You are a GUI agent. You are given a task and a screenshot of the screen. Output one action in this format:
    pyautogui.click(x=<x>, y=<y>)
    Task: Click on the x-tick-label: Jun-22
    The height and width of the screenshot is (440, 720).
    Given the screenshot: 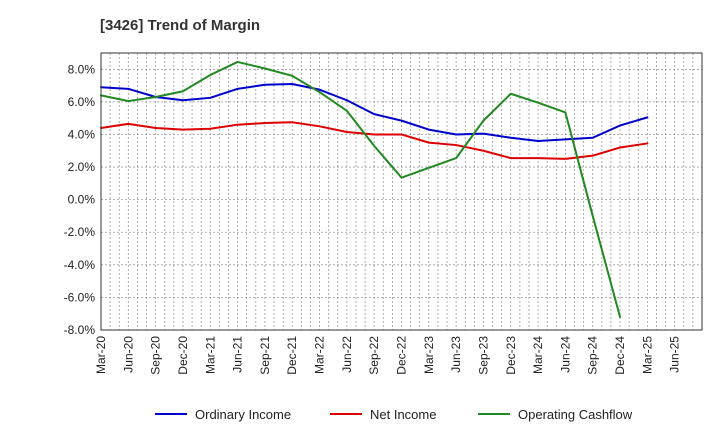 What is the action you would take?
    pyautogui.click(x=347, y=354)
    